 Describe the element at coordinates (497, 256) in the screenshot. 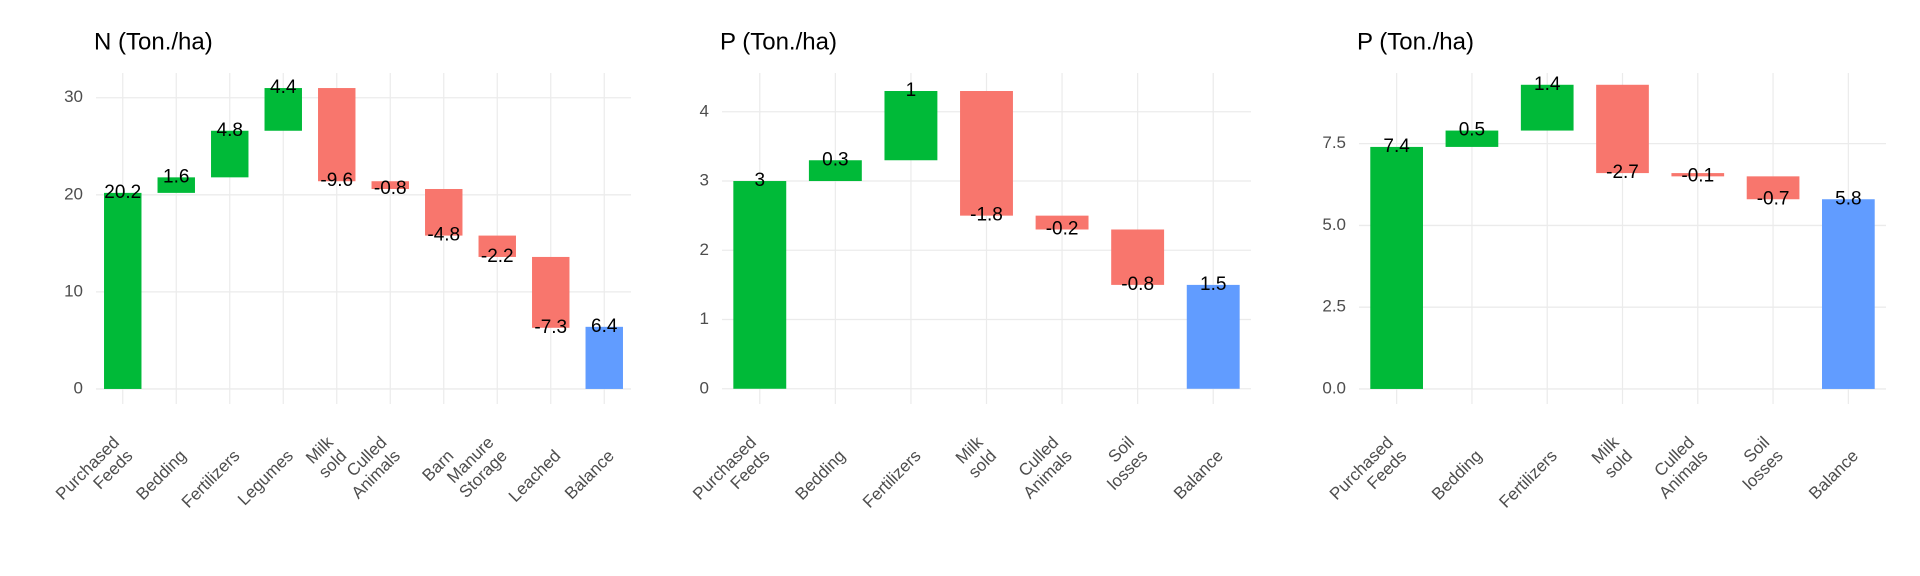

I see `value-label: -2.2` at that location.